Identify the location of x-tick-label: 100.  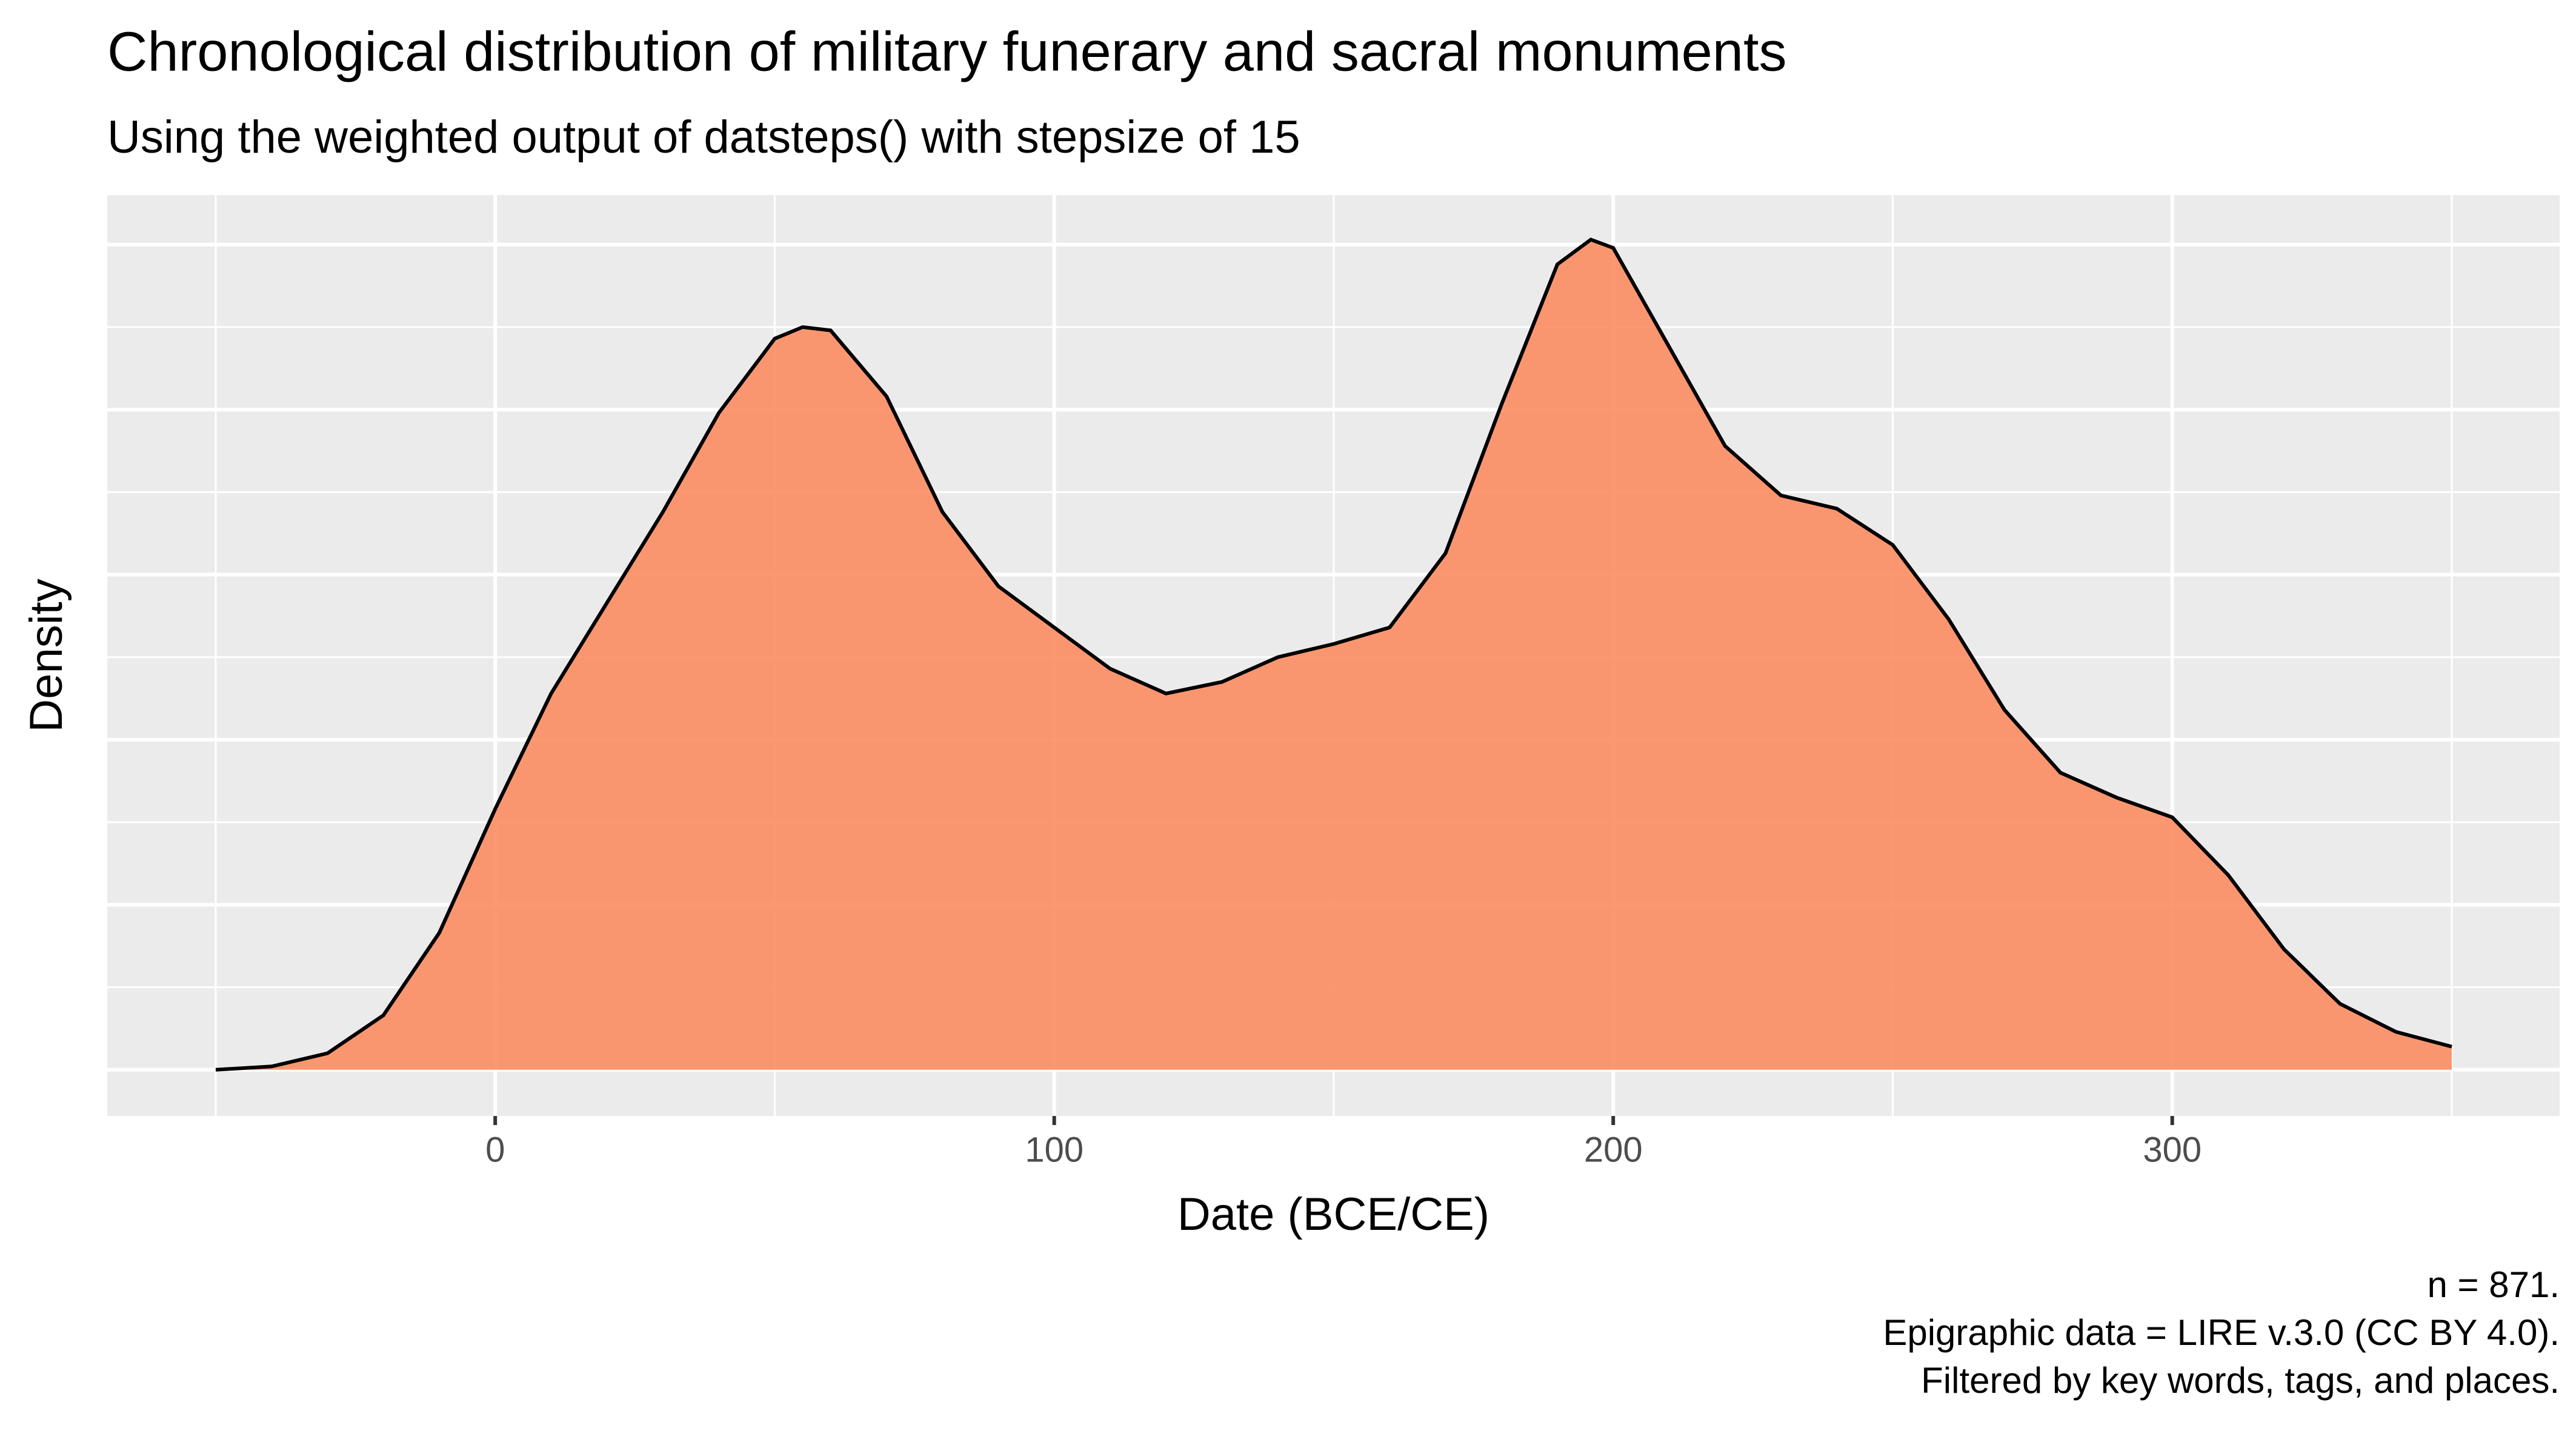
(1054, 1149).